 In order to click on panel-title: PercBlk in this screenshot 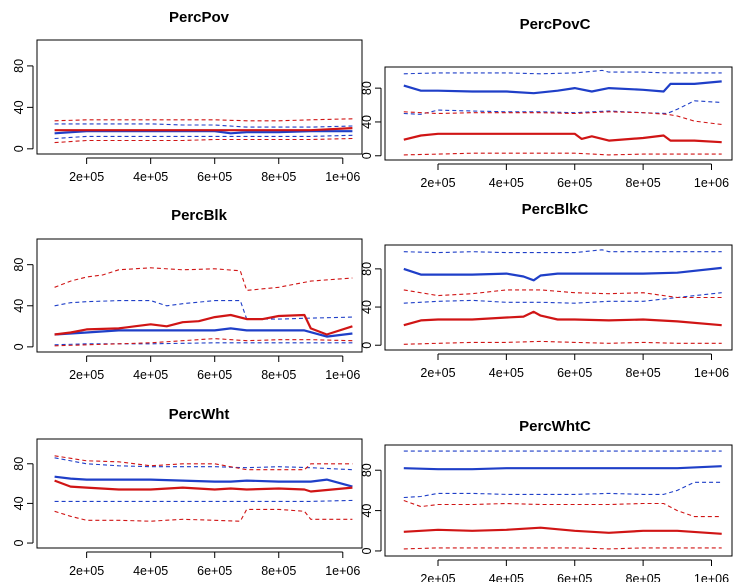, I will do `click(199, 215)`.